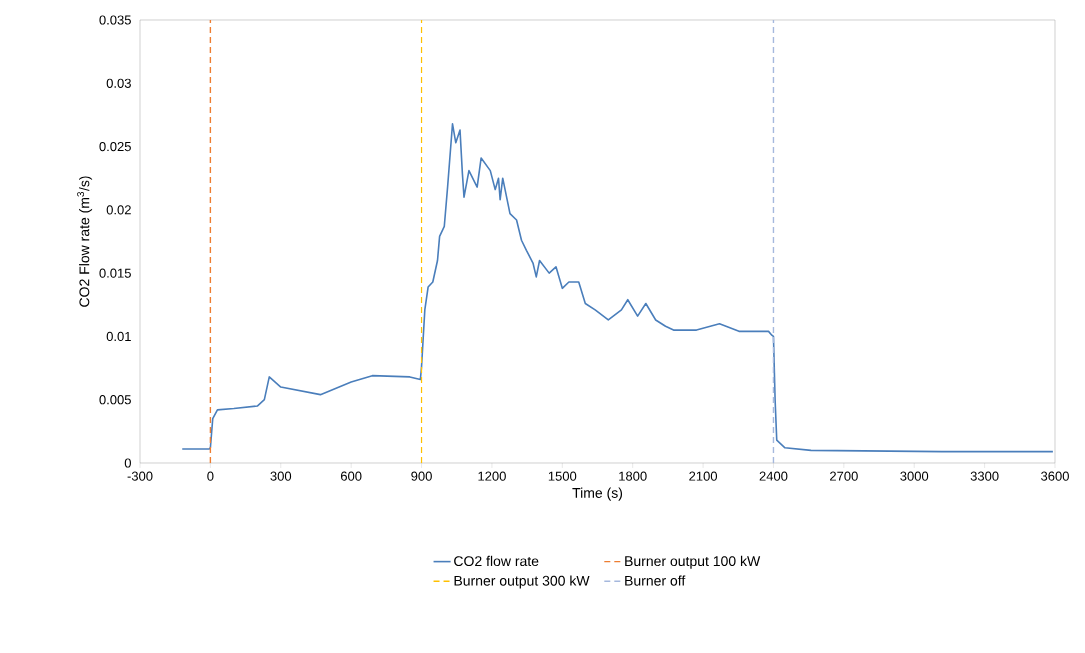 This screenshot has width=1085, height=653. I want to click on x-tick-label: 600, so click(351, 476).